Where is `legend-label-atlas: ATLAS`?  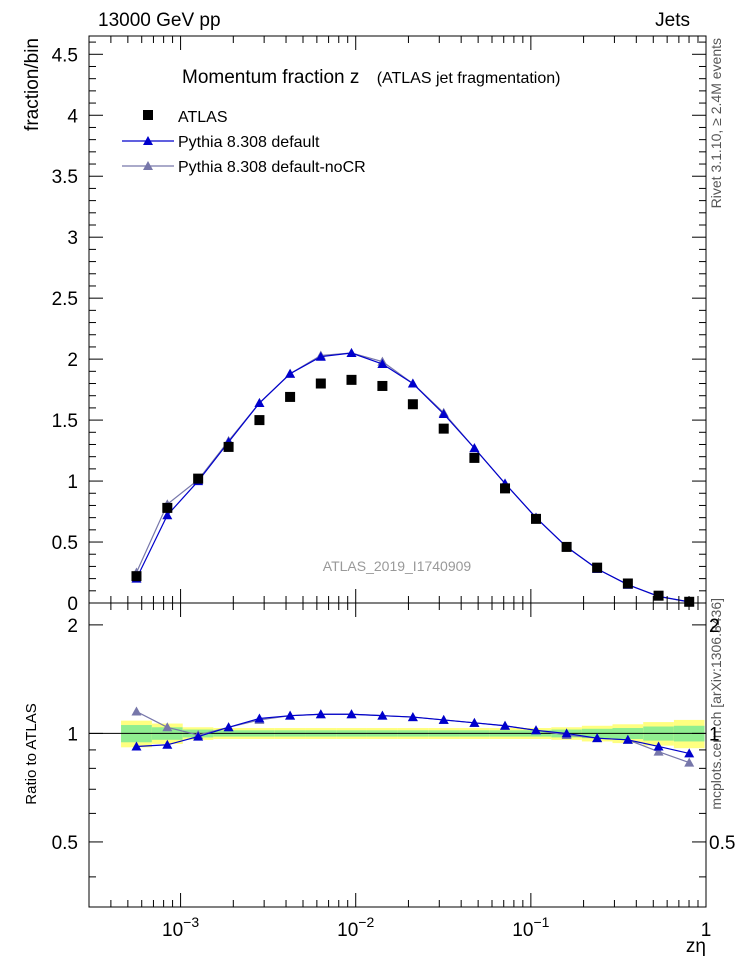
legend-label-atlas: ATLAS is located at coordinates (203, 117).